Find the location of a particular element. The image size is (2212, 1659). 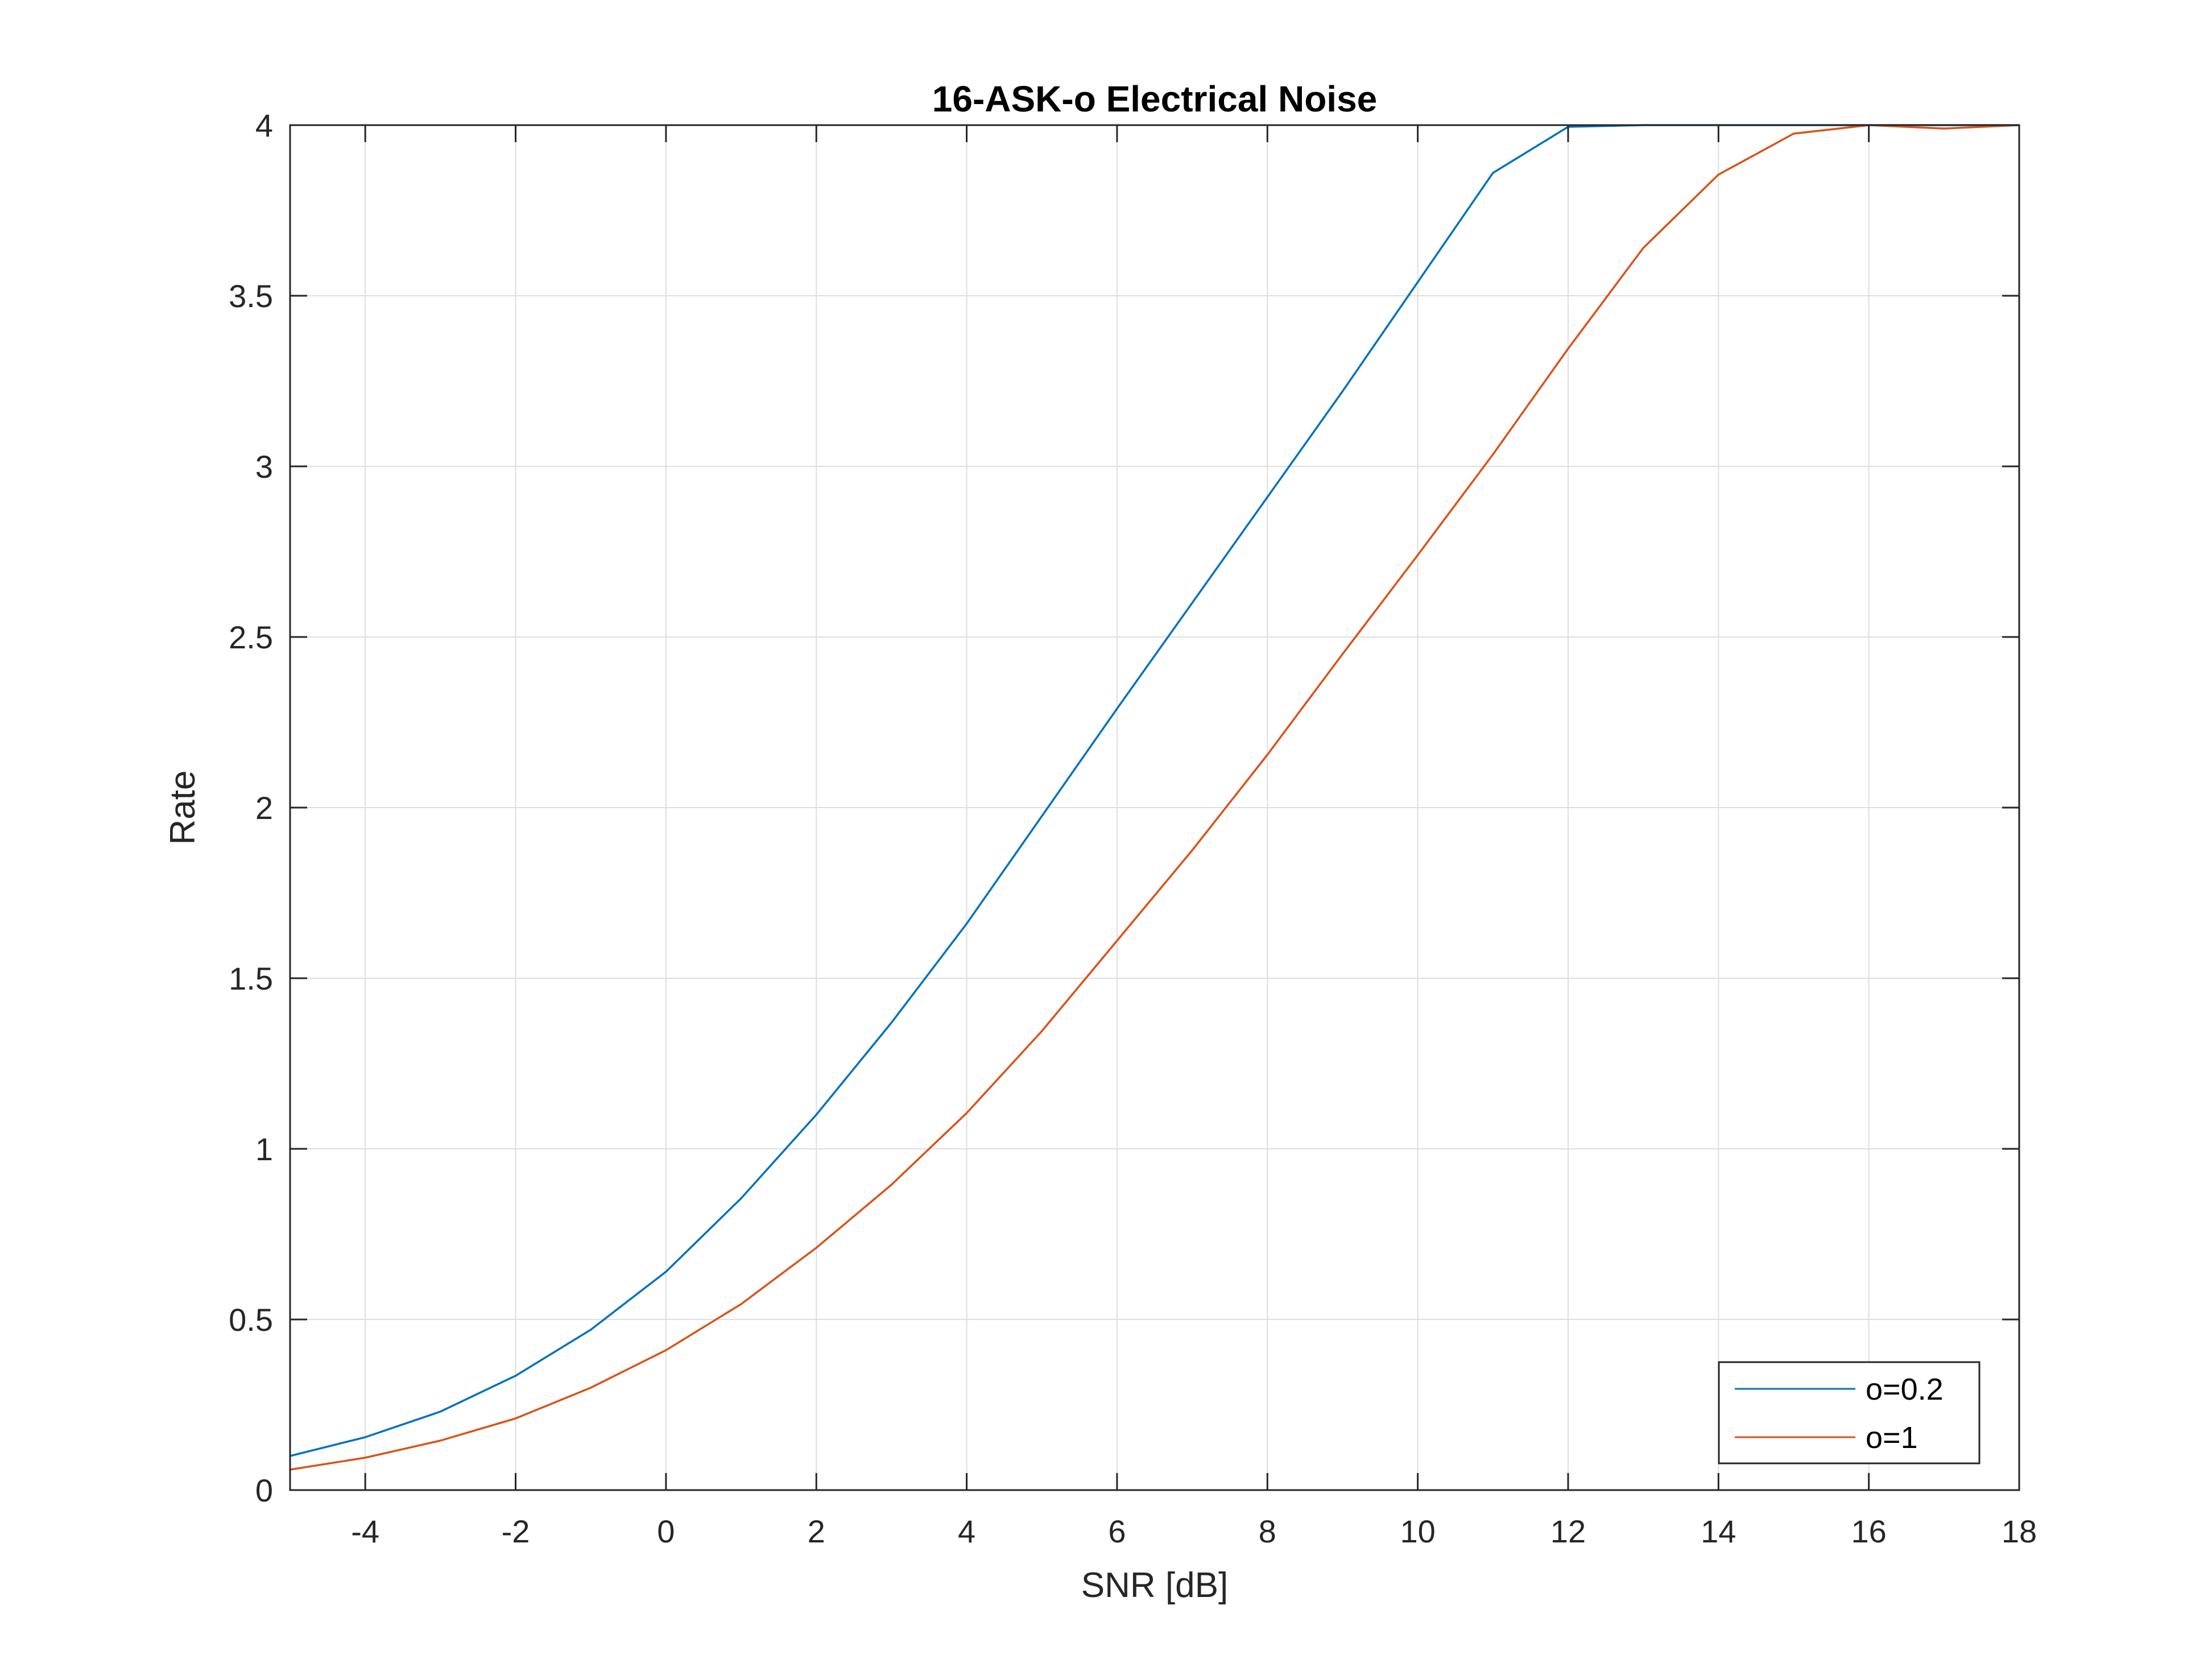

y-tick-label: 0 is located at coordinates (264, 1490).